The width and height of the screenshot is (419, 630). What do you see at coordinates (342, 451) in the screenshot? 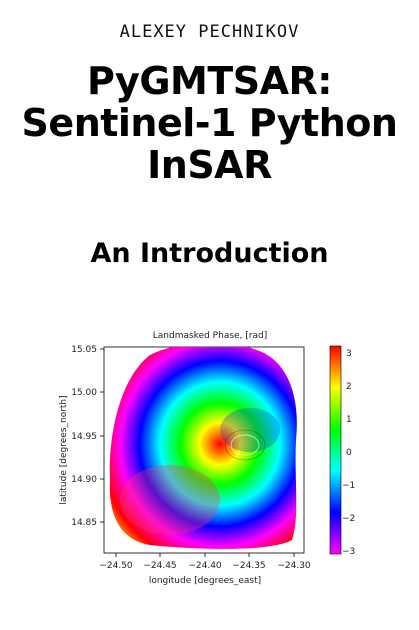
I see `colorbar: 3 2 1 0 −1 −2 −3` at bounding box center [342, 451].